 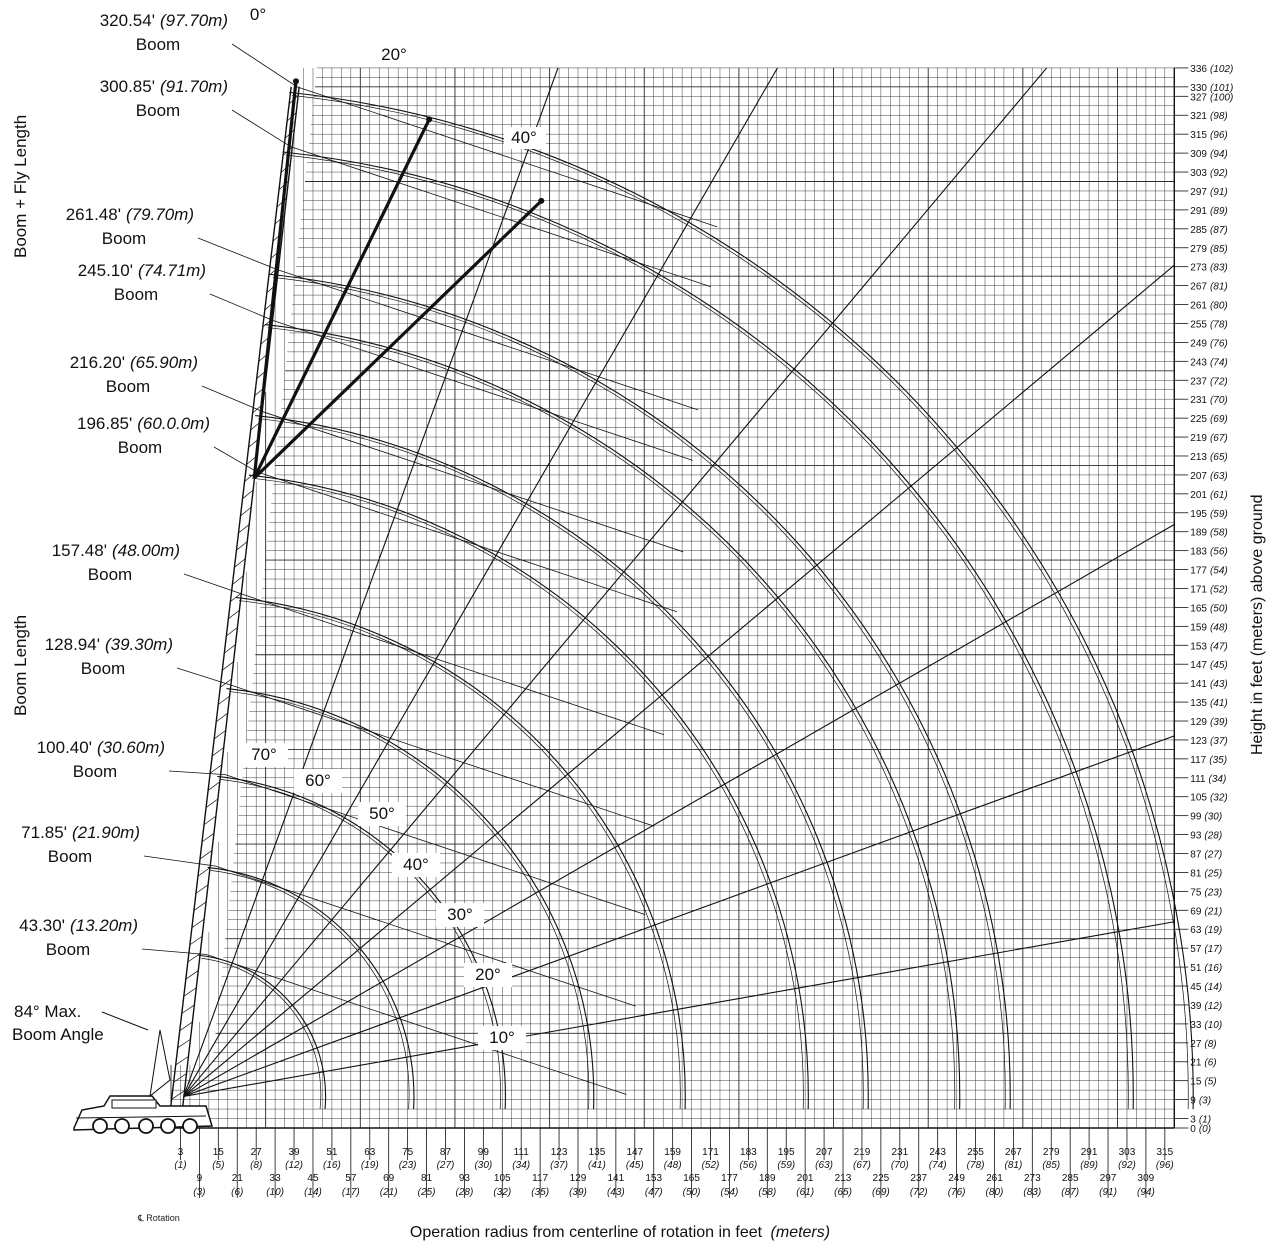 I want to click on y-tick-ft: 267, so click(x=1198, y=287).